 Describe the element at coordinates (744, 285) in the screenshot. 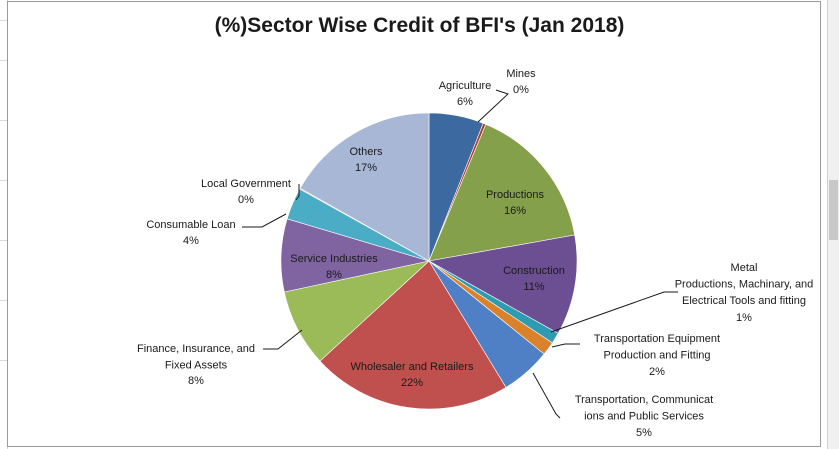

I see `slice-label: Productions, Machinary, and` at that location.